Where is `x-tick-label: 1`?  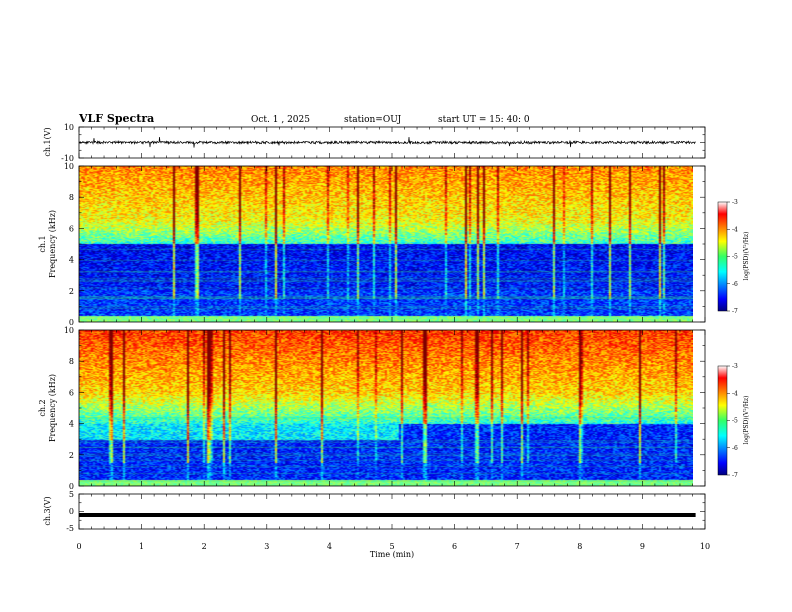 x-tick-label: 1 is located at coordinates (141, 546).